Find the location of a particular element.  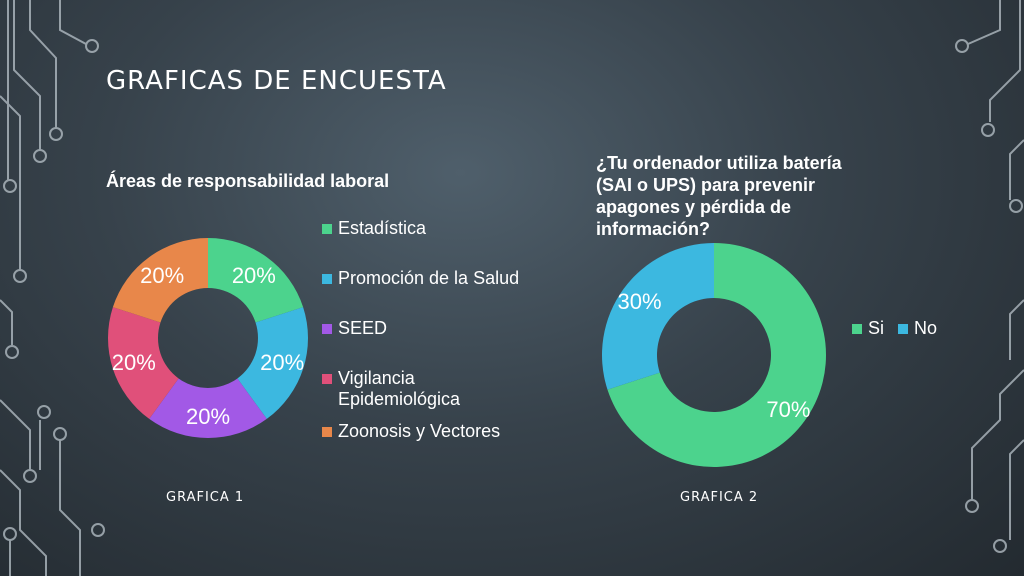

legend-label: Zoonosis y Vectores is located at coordinates (419, 431).